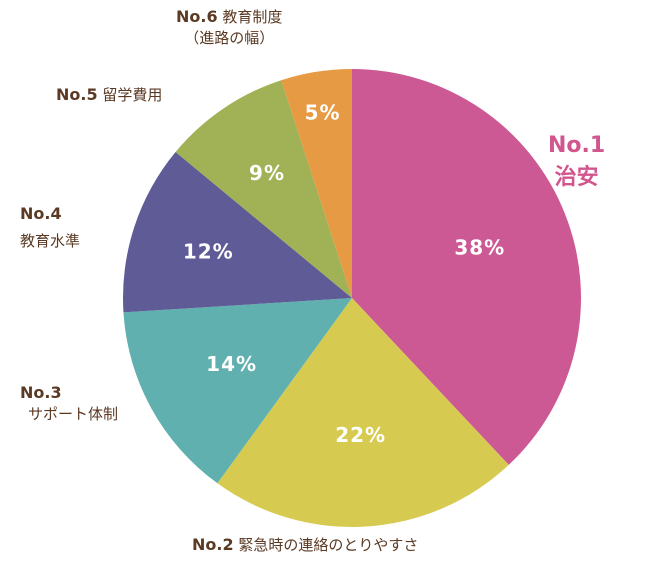 Image resolution: width=662 pixels, height=564 pixels. What do you see at coordinates (577, 145) in the screenshot?
I see `slice-rank-1: No.1` at bounding box center [577, 145].